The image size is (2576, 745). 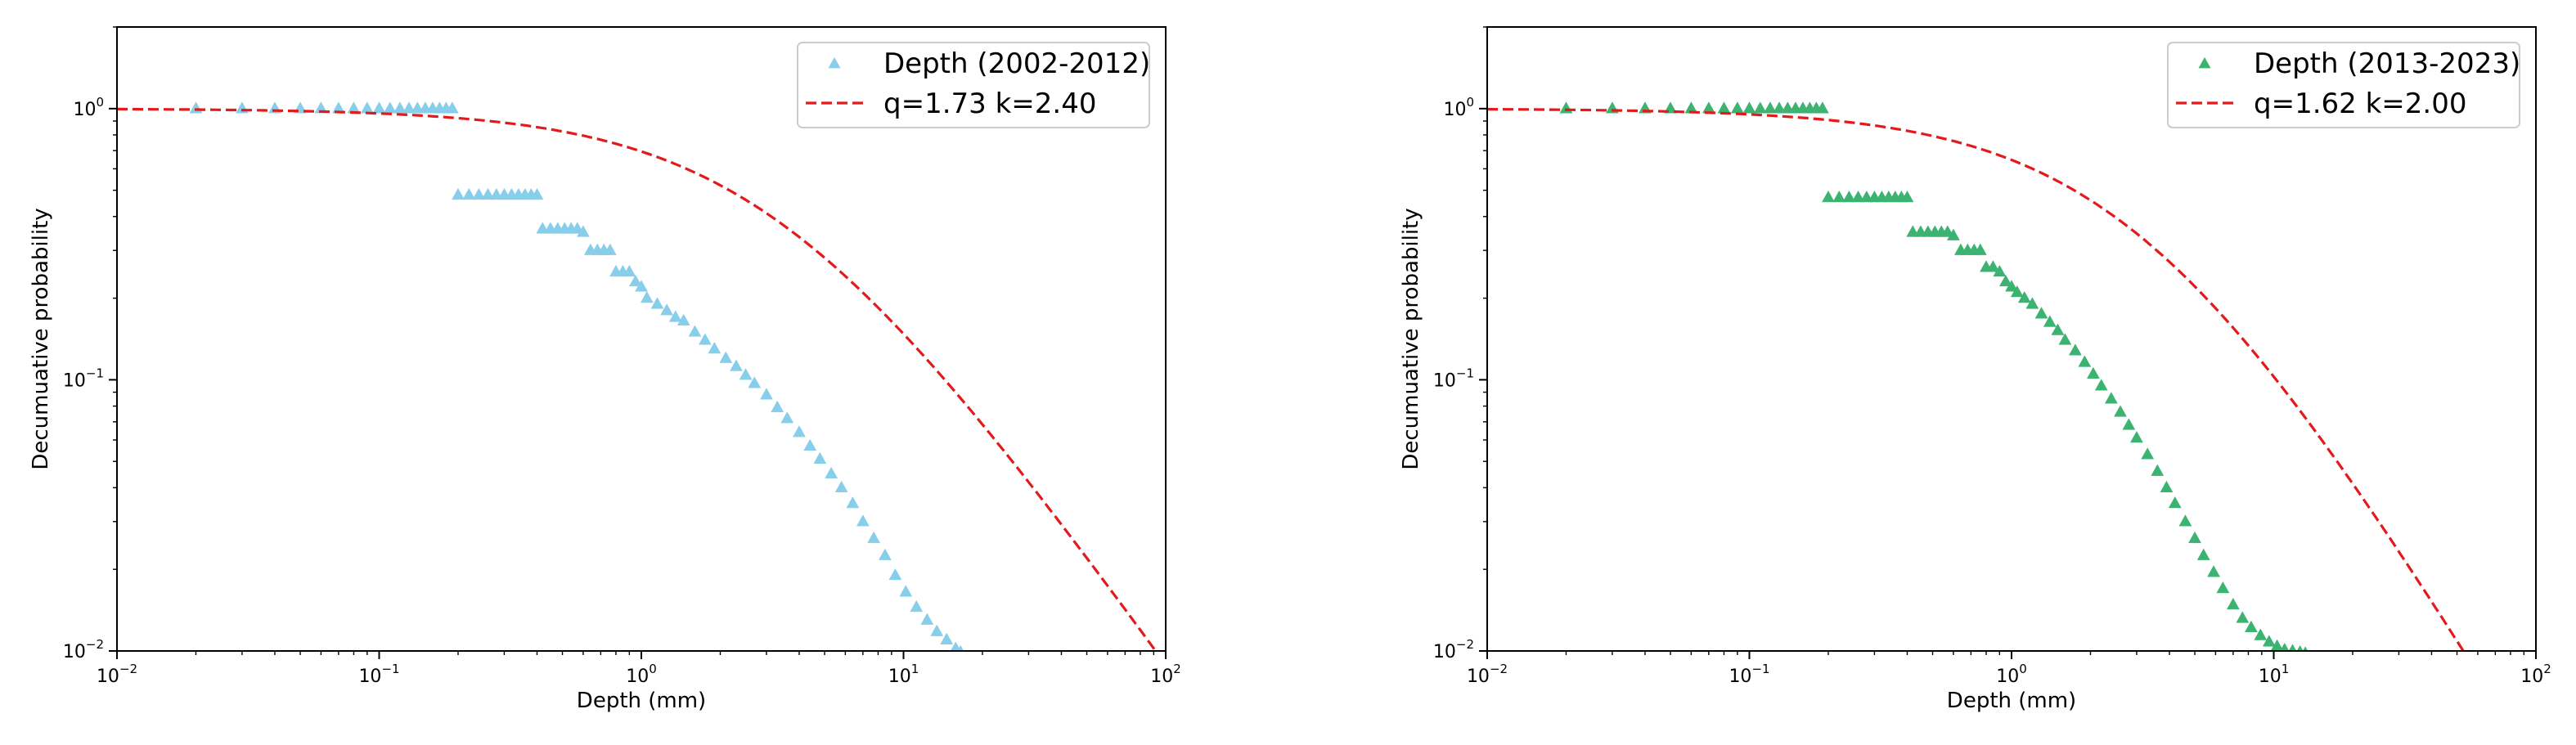 What do you see at coordinates (974, 85) in the screenshot?
I see `legend: Depth (2002-2012) q=1.73 k=2.40` at bounding box center [974, 85].